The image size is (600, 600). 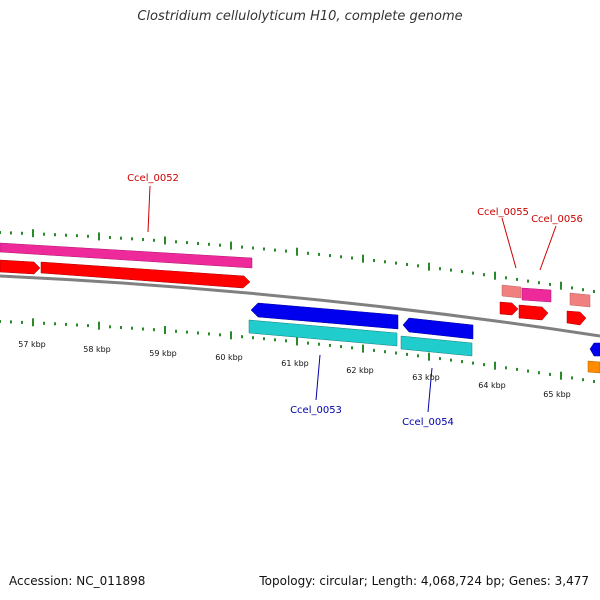 I want to click on gene-bar-right-small, so click(x=580, y=300).